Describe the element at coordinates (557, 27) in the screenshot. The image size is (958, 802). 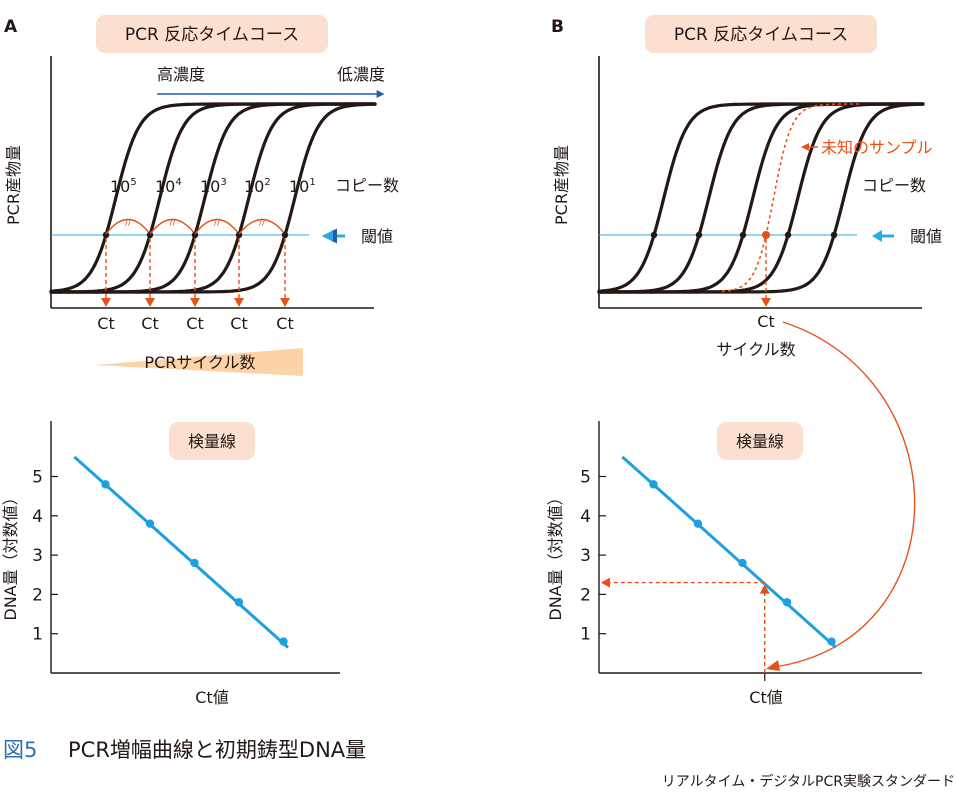
I see `panel-b-letter: B` at that location.